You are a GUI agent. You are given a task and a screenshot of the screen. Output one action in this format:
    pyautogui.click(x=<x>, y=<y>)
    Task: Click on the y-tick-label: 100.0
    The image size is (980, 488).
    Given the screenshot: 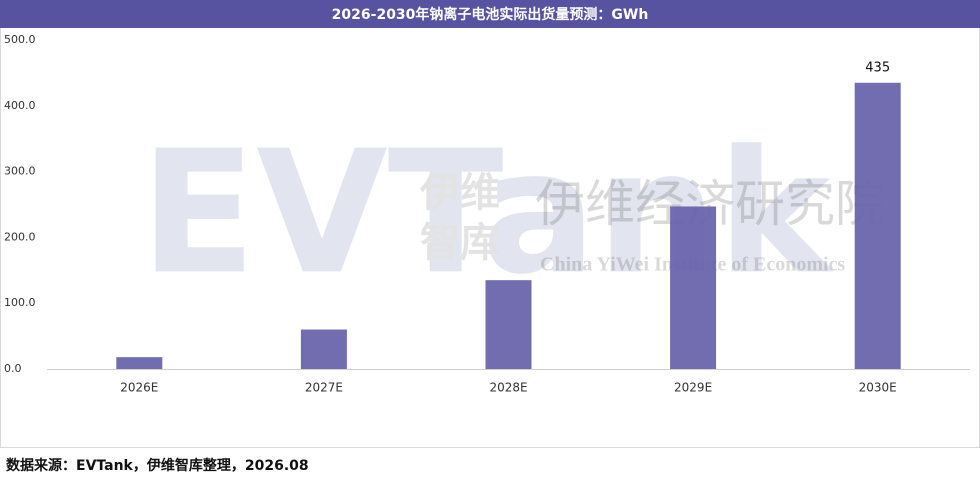 What is the action you would take?
    pyautogui.click(x=20, y=302)
    